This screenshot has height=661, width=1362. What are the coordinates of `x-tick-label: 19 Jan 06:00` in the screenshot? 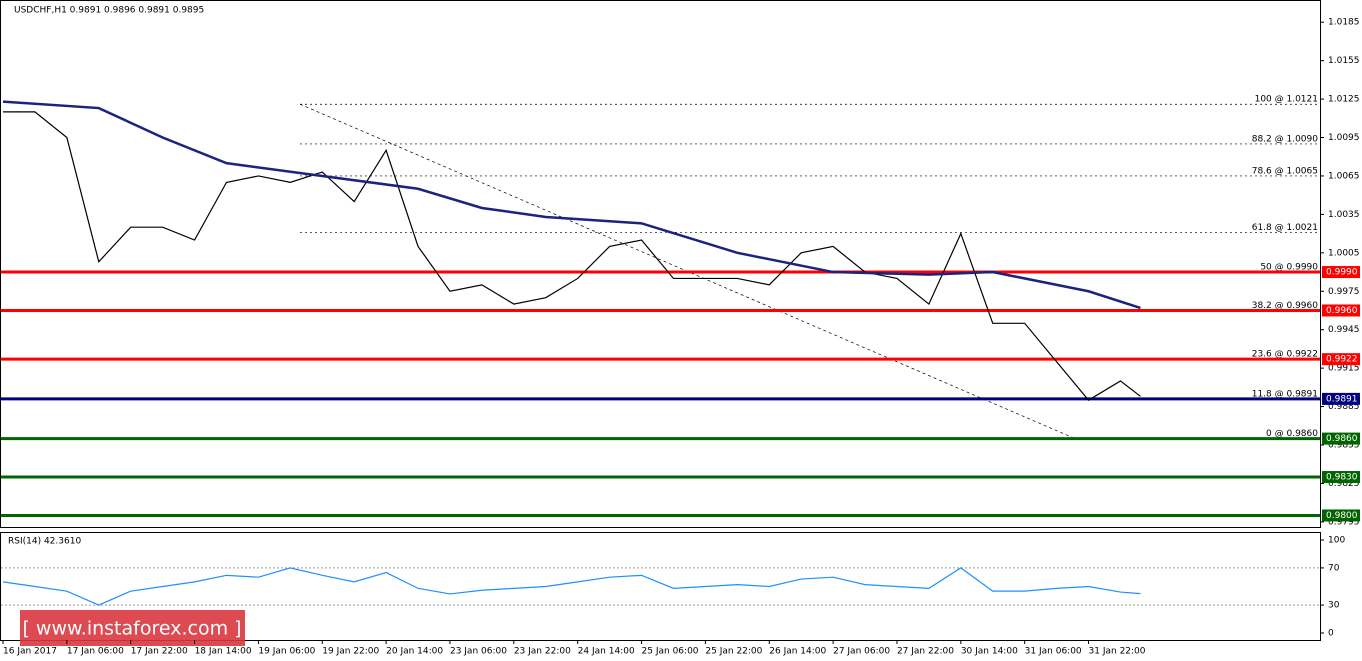 It's located at (286, 652).